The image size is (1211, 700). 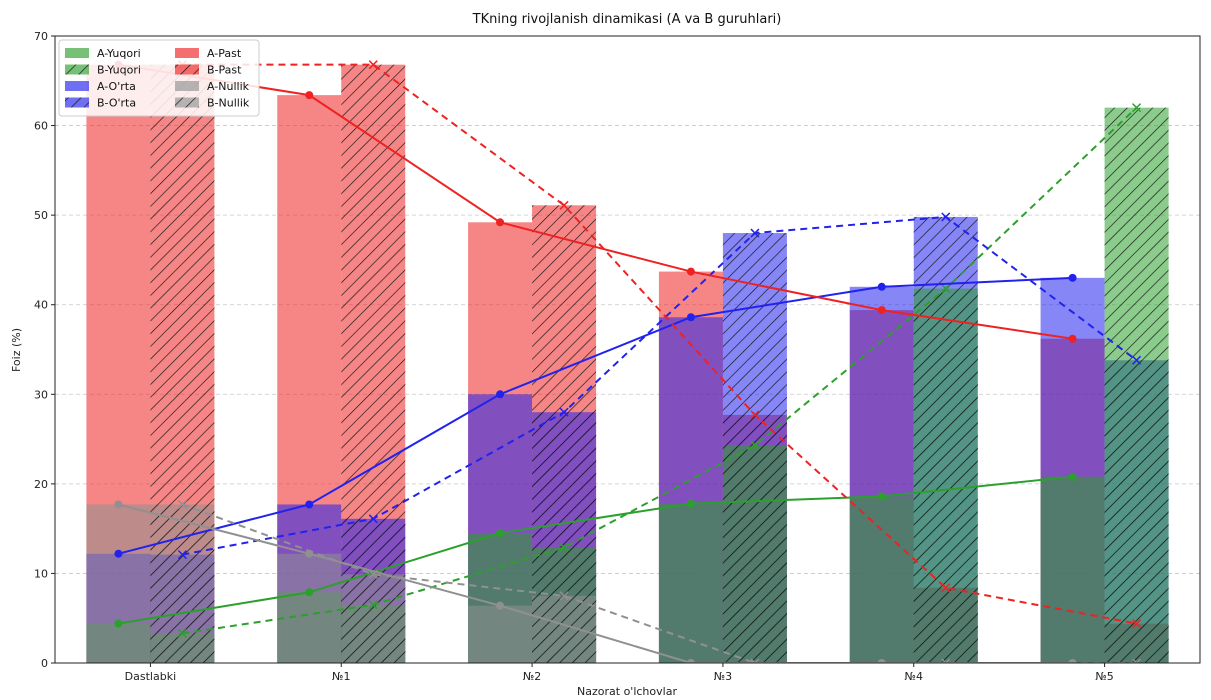 I want to click on x-tick-label: №2, so click(x=532, y=676).